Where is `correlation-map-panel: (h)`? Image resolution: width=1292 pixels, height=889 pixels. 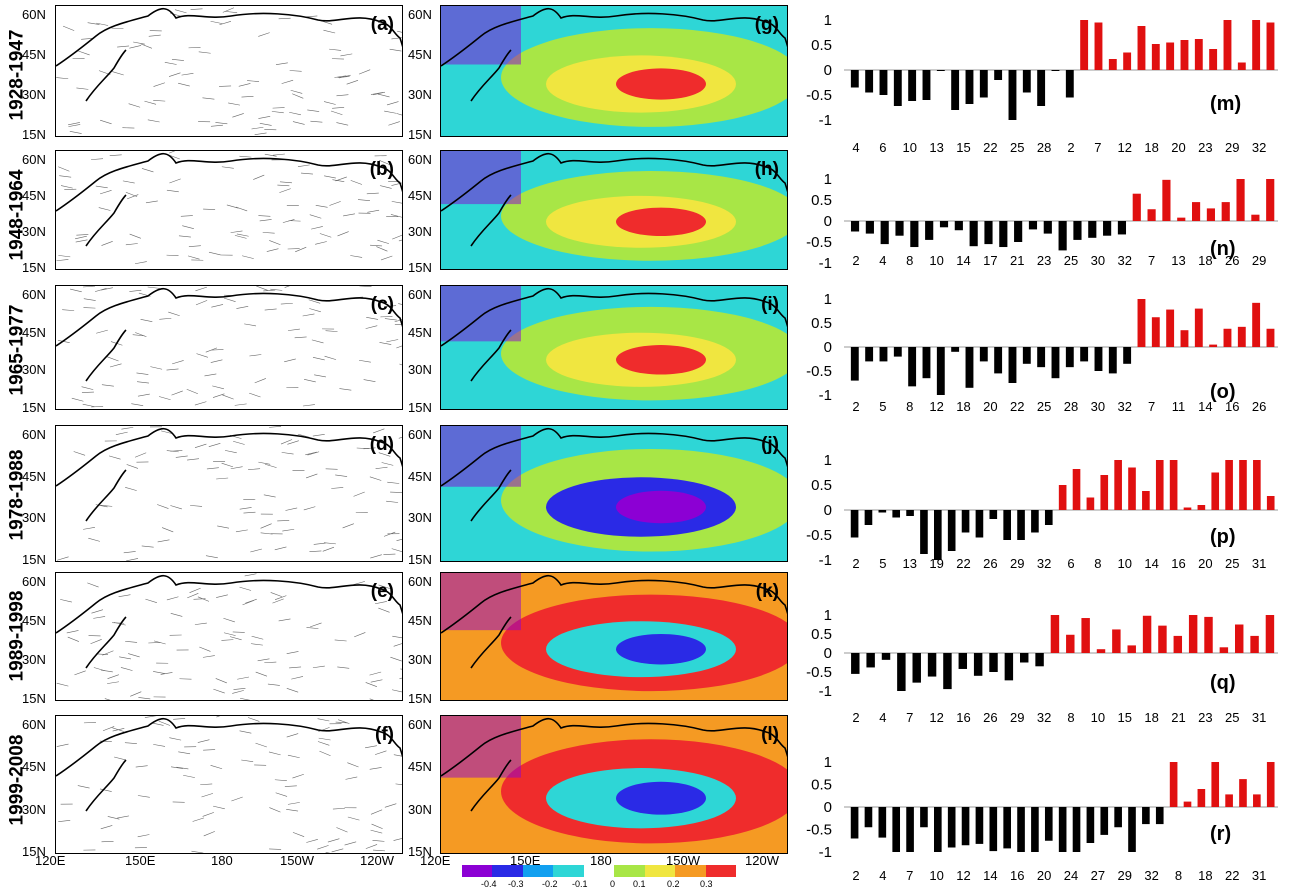 correlation-map-panel: (h) is located at coordinates (614, 210).